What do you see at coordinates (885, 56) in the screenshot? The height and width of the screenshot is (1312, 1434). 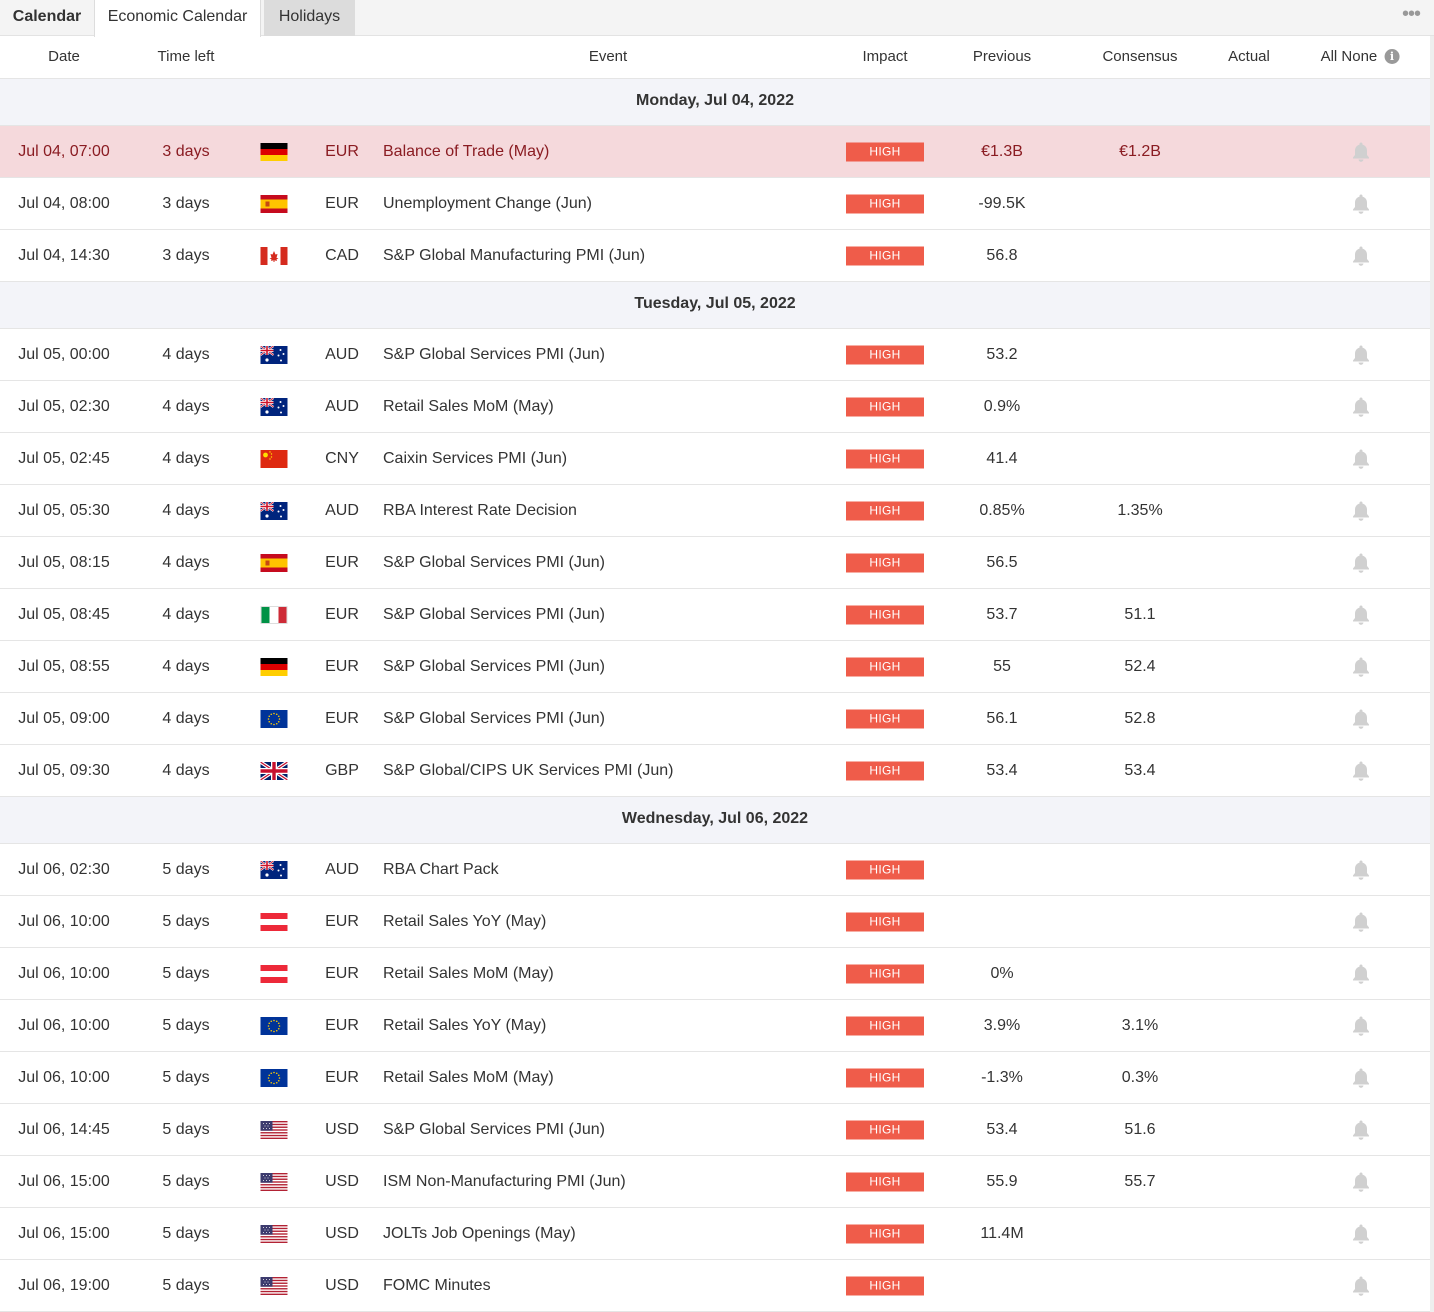 I see `col-impact: Impact` at bounding box center [885, 56].